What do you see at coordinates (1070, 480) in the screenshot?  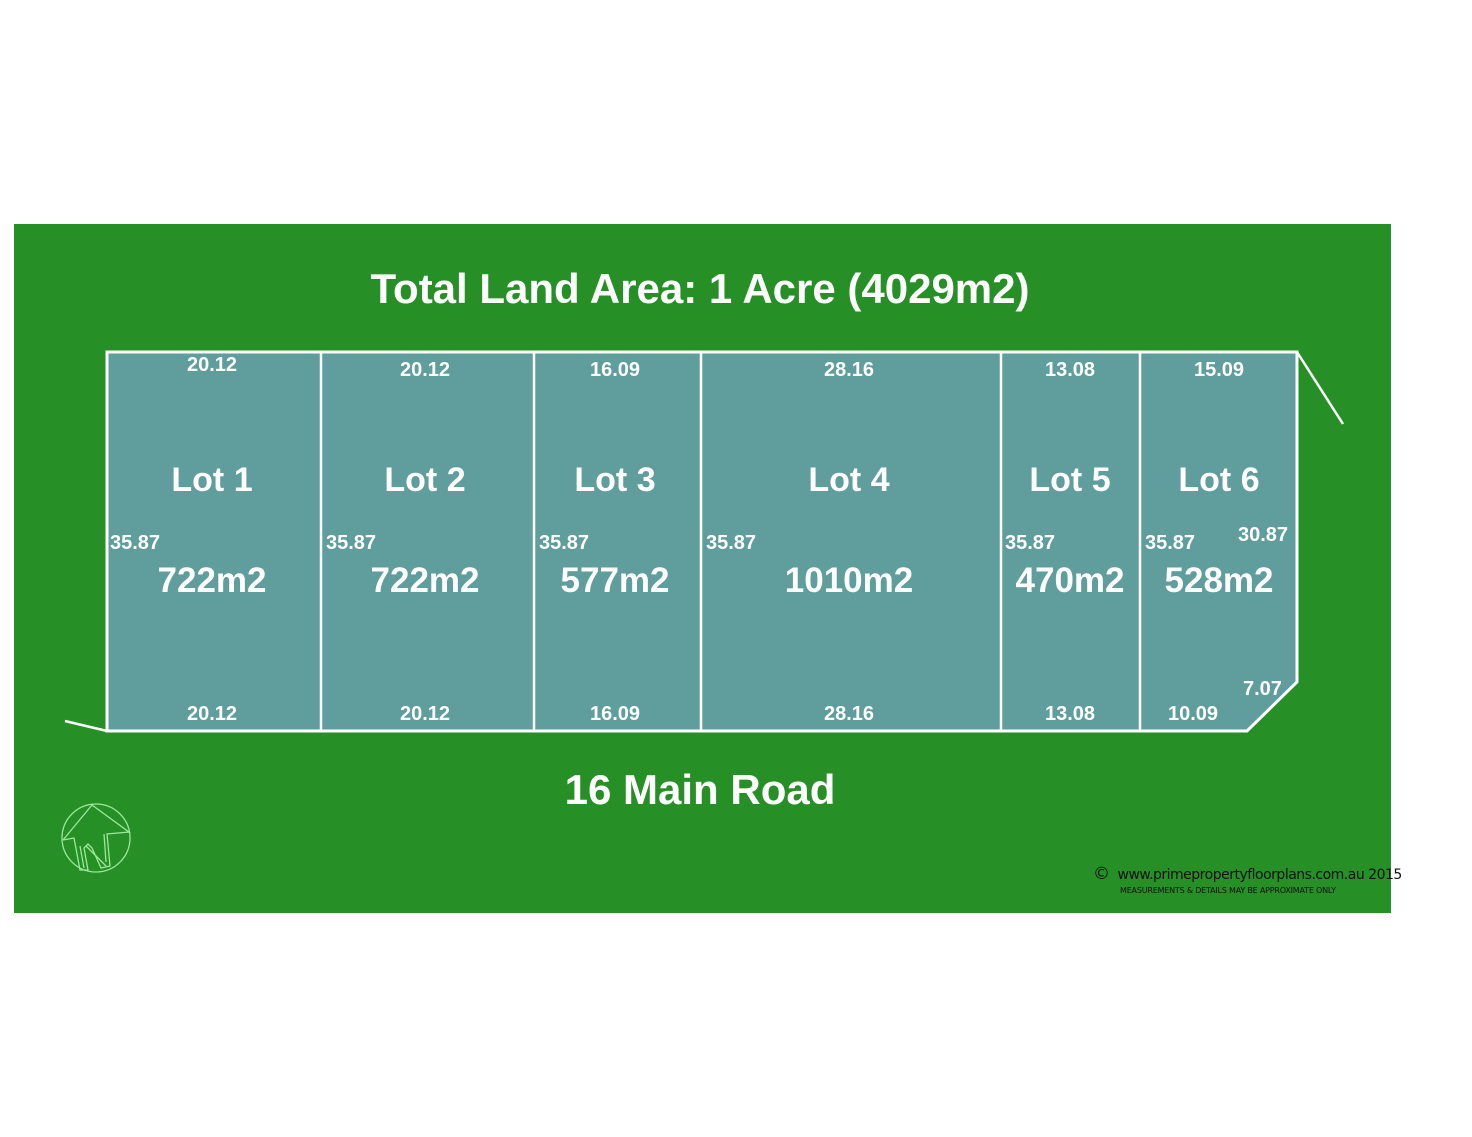 I see `lot-name: Lot 5` at bounding box center [1070, 480].